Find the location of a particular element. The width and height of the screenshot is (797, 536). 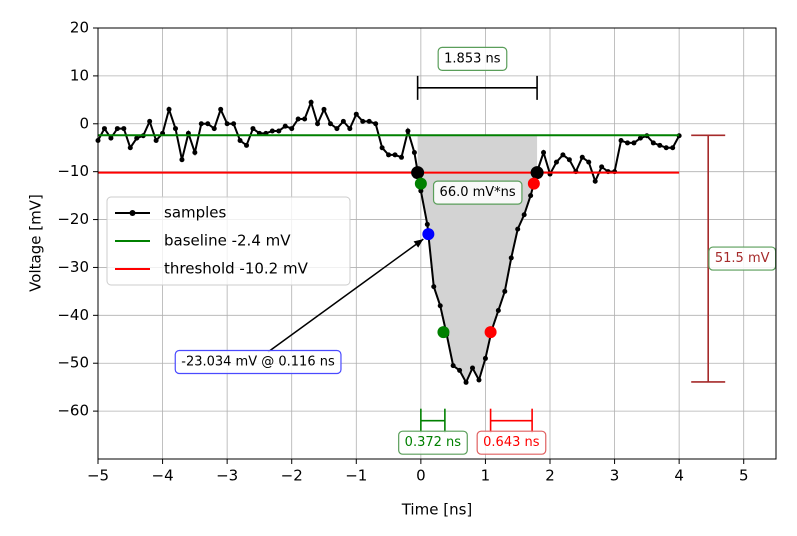

annotation-label: 1.853 ns is located at coordinates (472, 58).